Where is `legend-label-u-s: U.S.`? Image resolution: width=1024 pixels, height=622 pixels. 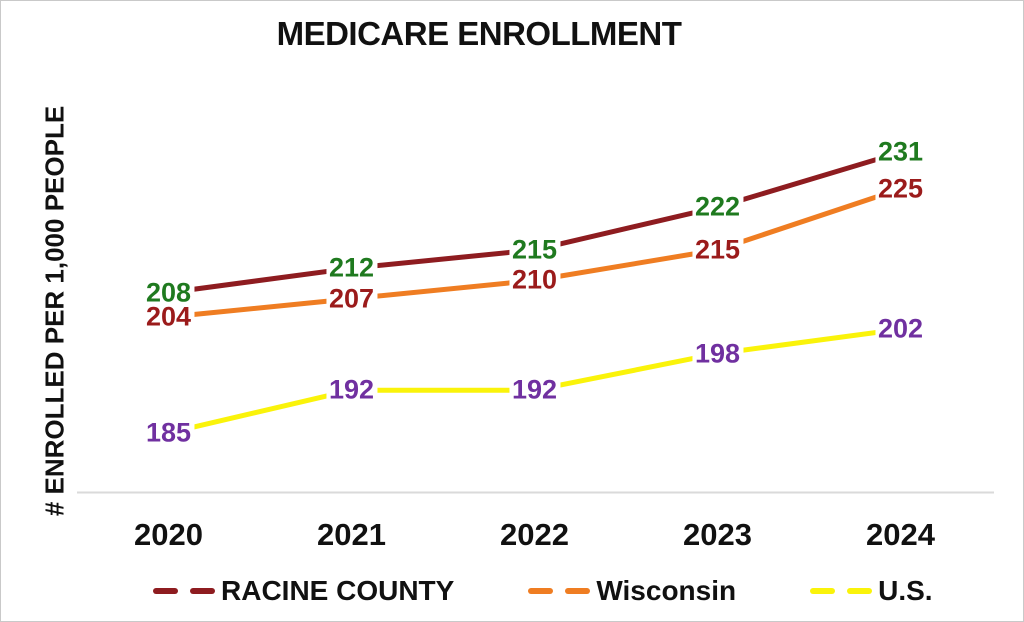
legend-label-u-s: U.S. is located at coordinates (905, 590).